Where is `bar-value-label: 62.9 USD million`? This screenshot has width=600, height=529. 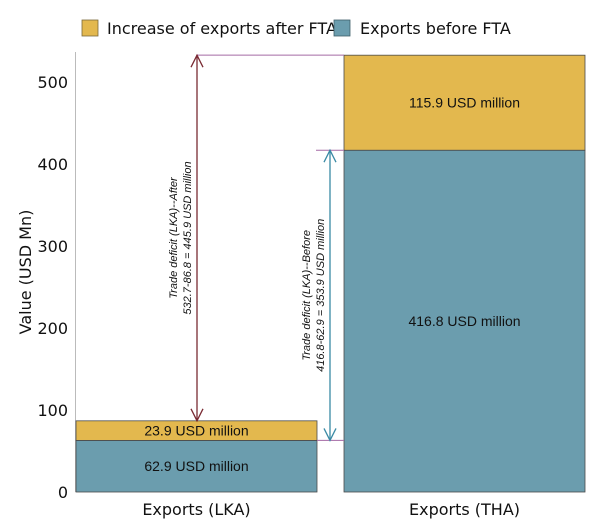
bar-value-label: 62.9 USD million is located at coordinates (196, 466).